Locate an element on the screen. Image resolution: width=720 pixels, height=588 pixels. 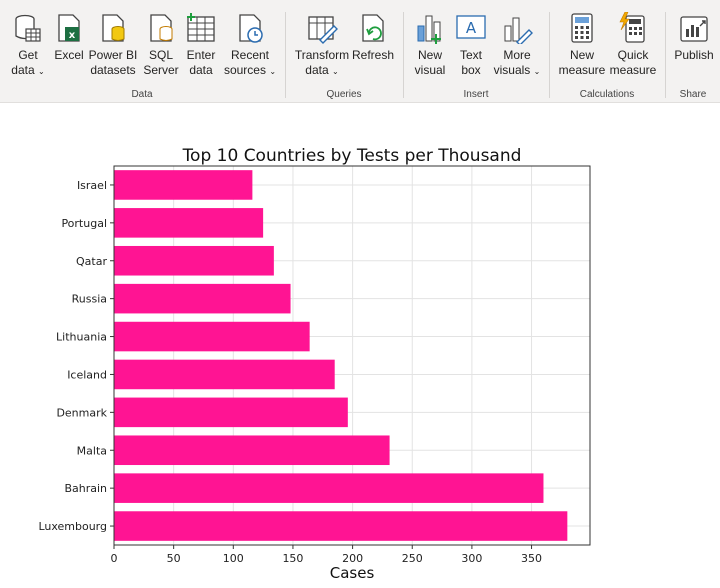
get-data-button: Get data ⌄ is located at coordinates (28, 44).